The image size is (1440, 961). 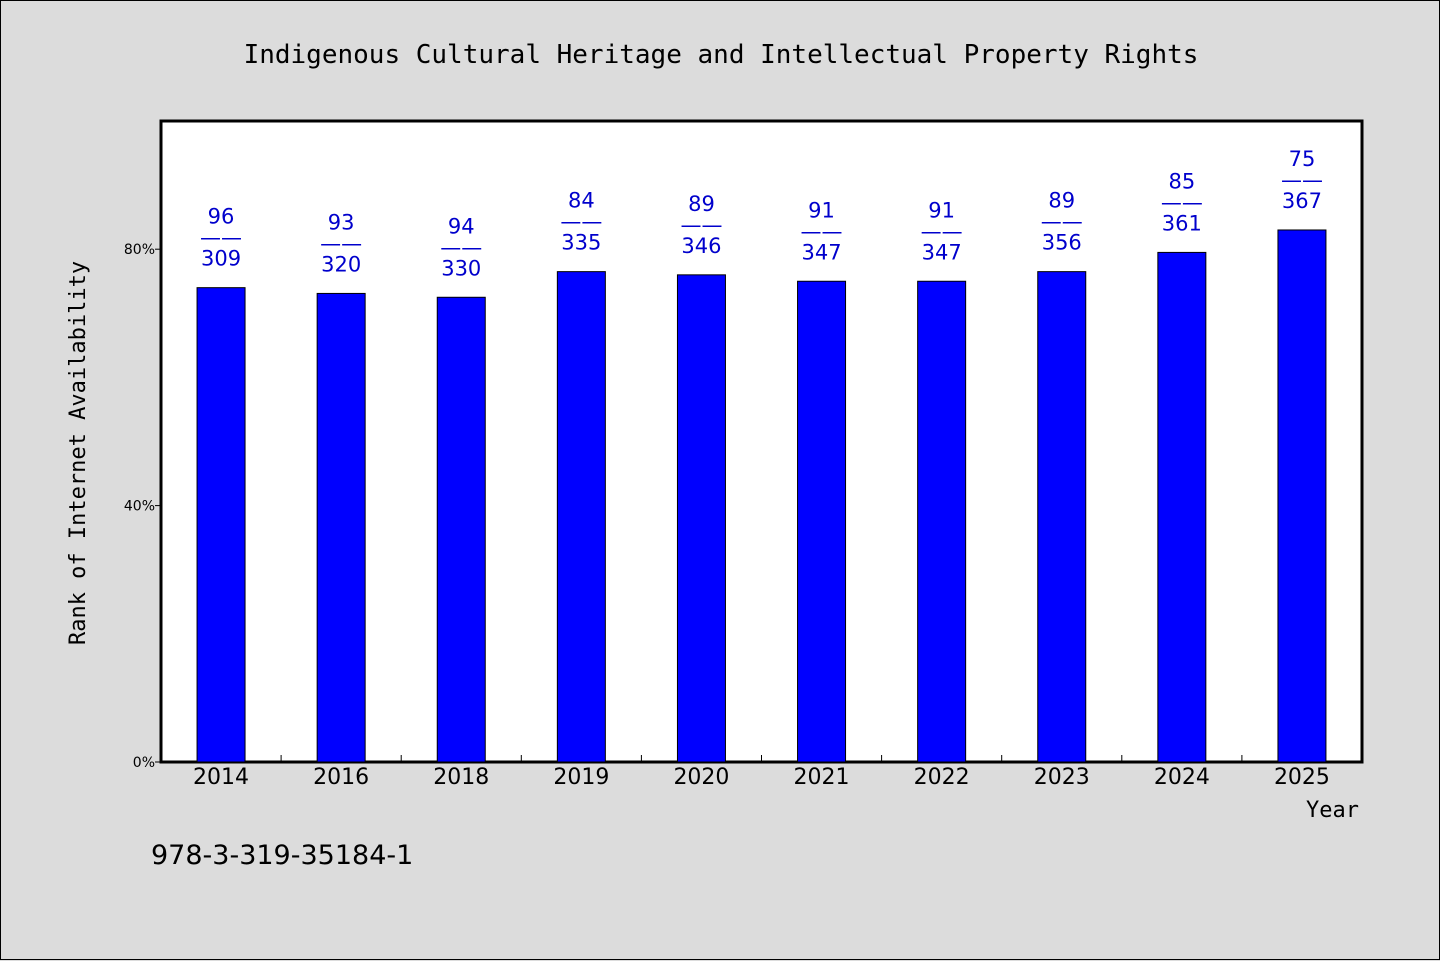 I want to click on data-label-top: 75, so click(x=1302, y=159).